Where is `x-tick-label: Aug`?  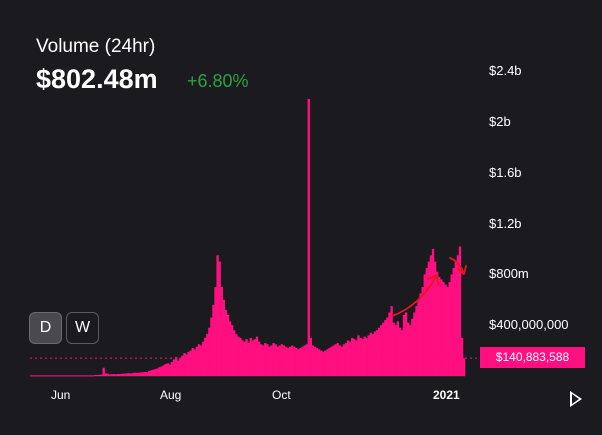
x-tick-label: Aug is located at coordinates (171, 395).